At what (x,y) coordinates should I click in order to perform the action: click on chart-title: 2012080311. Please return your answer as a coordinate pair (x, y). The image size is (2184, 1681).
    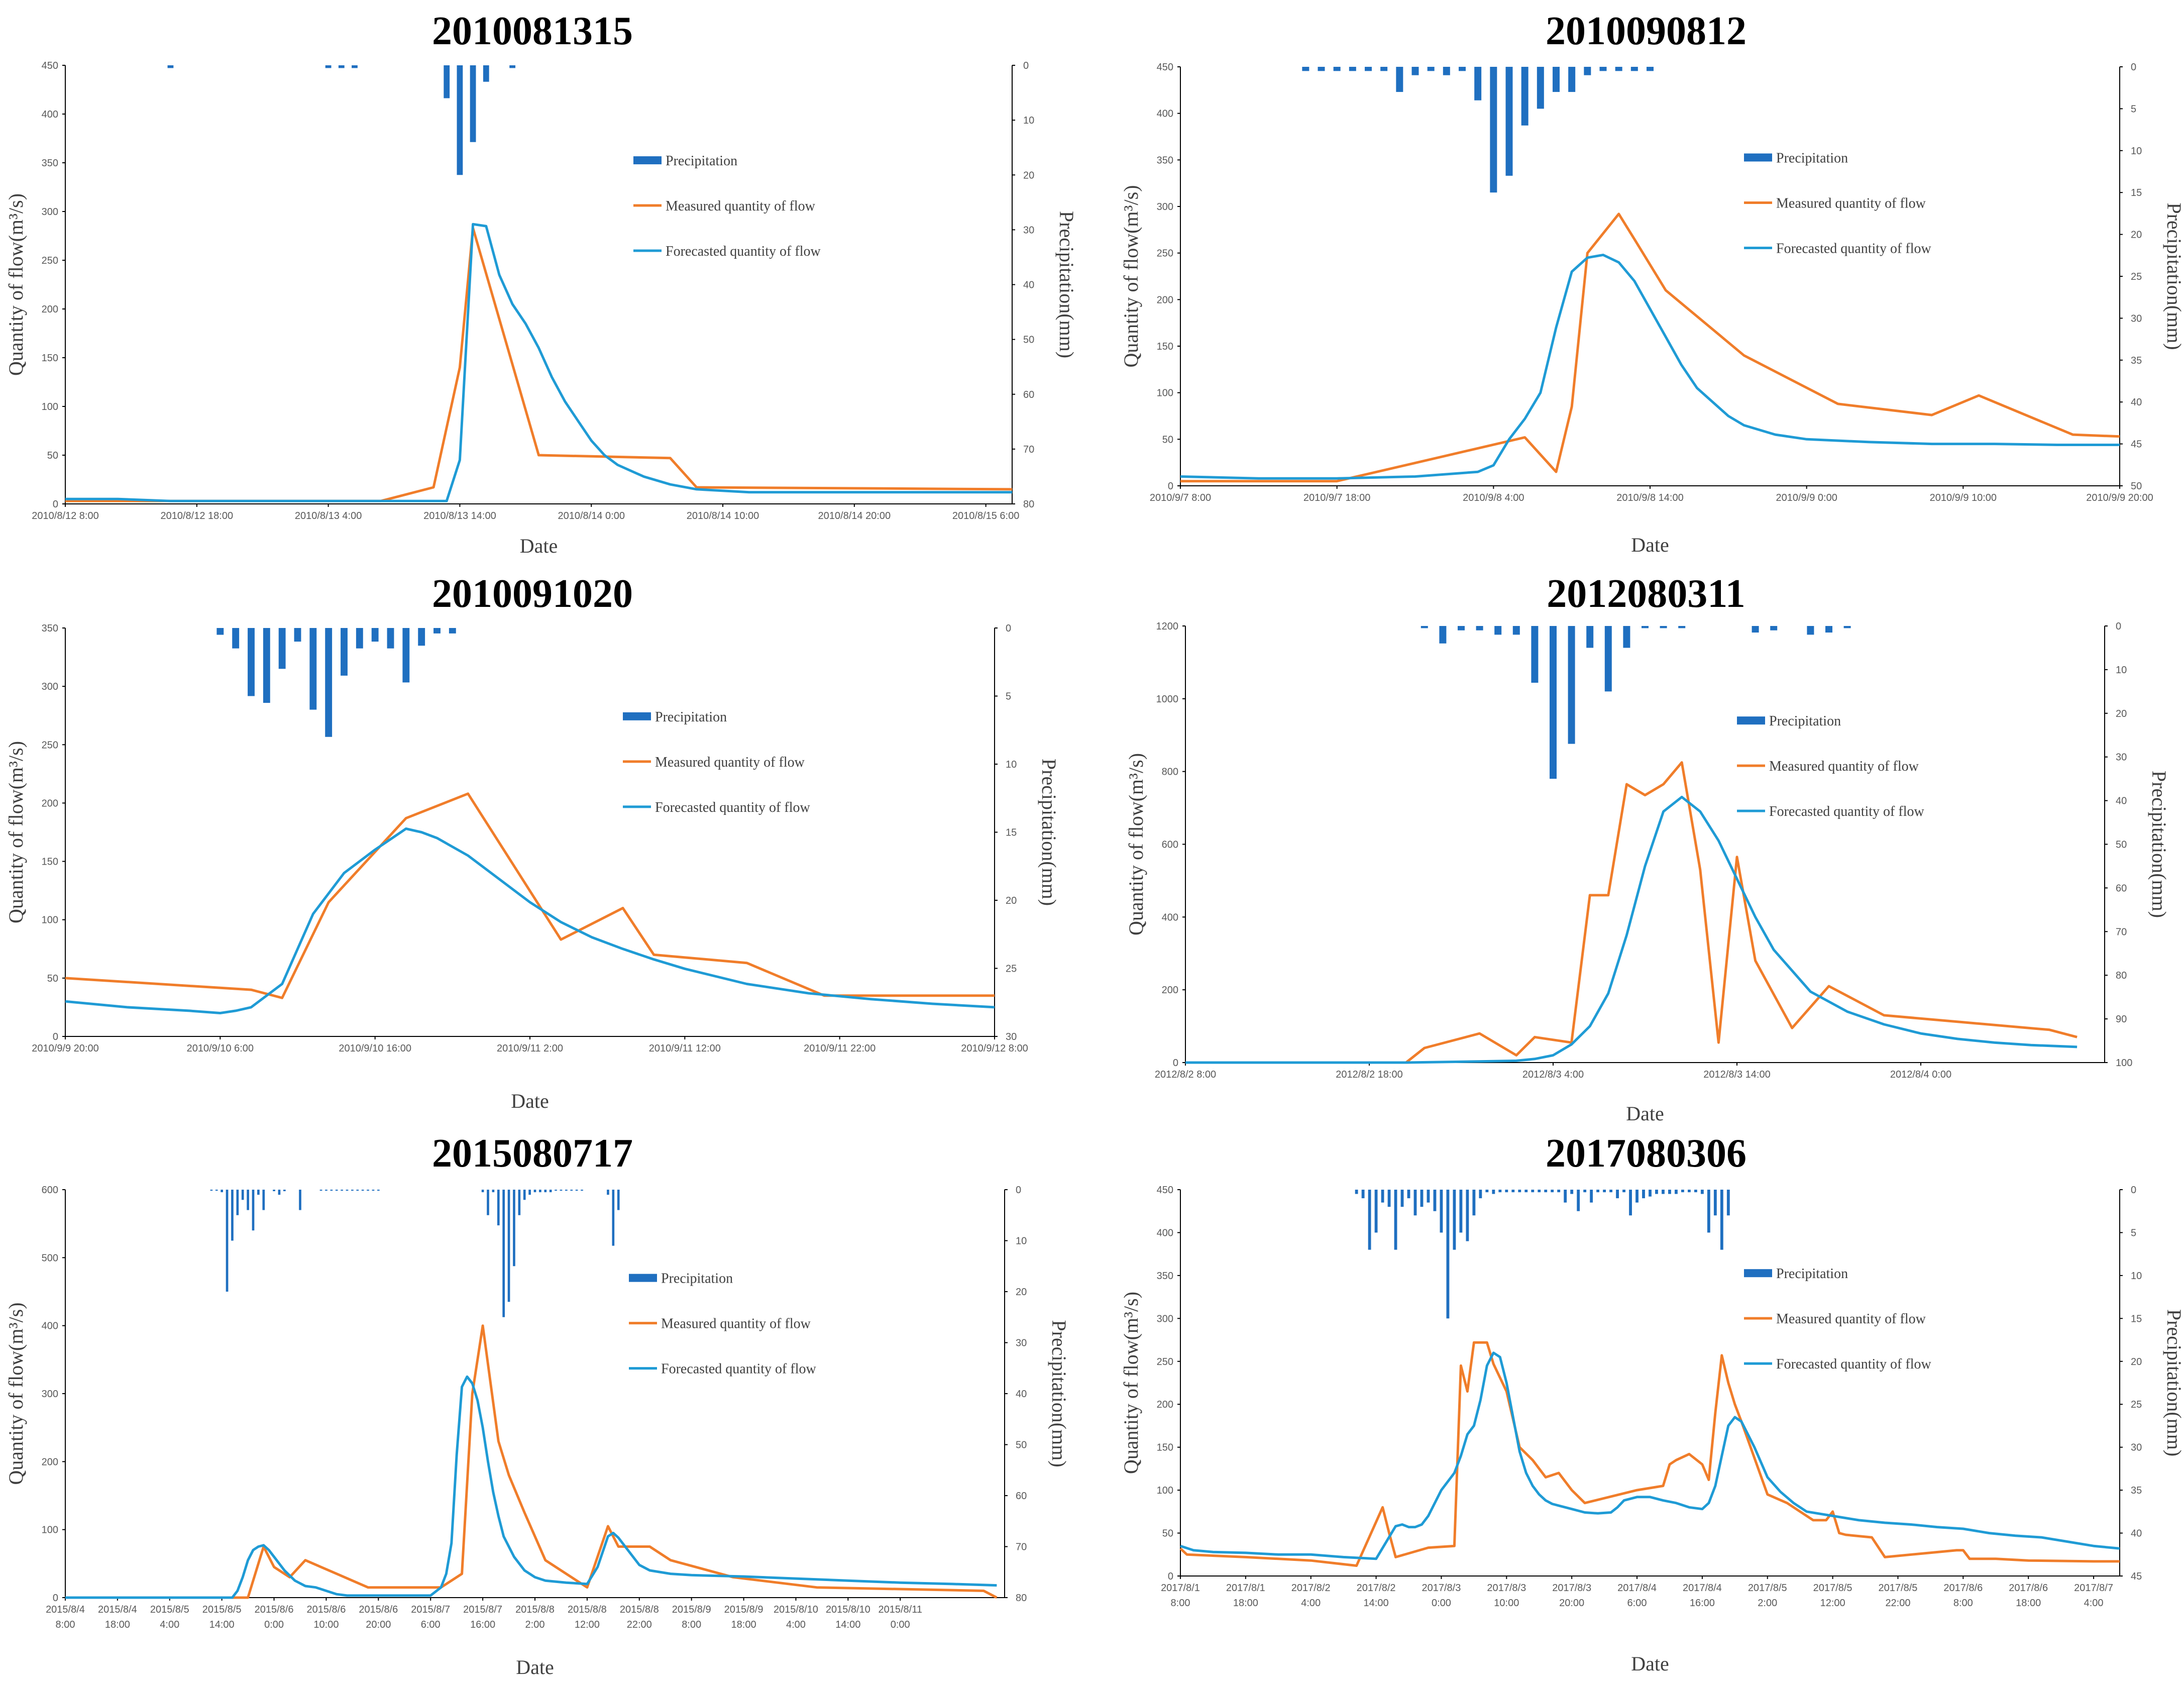
    Looking at the image, I should click on (1646, 594).